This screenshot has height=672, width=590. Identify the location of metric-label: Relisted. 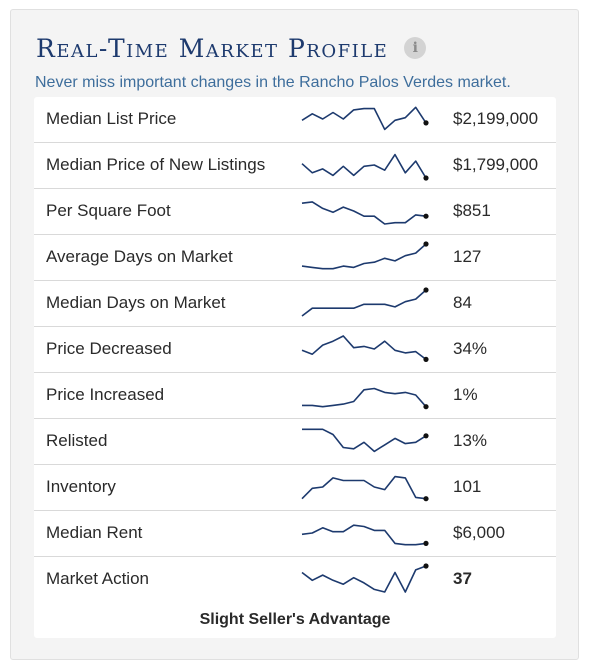
(77, 440).